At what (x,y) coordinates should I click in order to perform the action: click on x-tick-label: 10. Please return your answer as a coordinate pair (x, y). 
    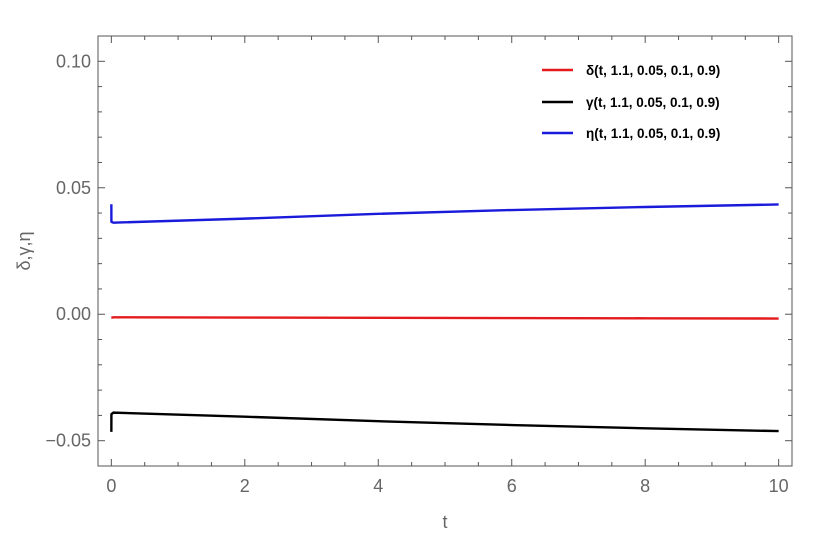
    Looking at the image, I should click on (779, 486).